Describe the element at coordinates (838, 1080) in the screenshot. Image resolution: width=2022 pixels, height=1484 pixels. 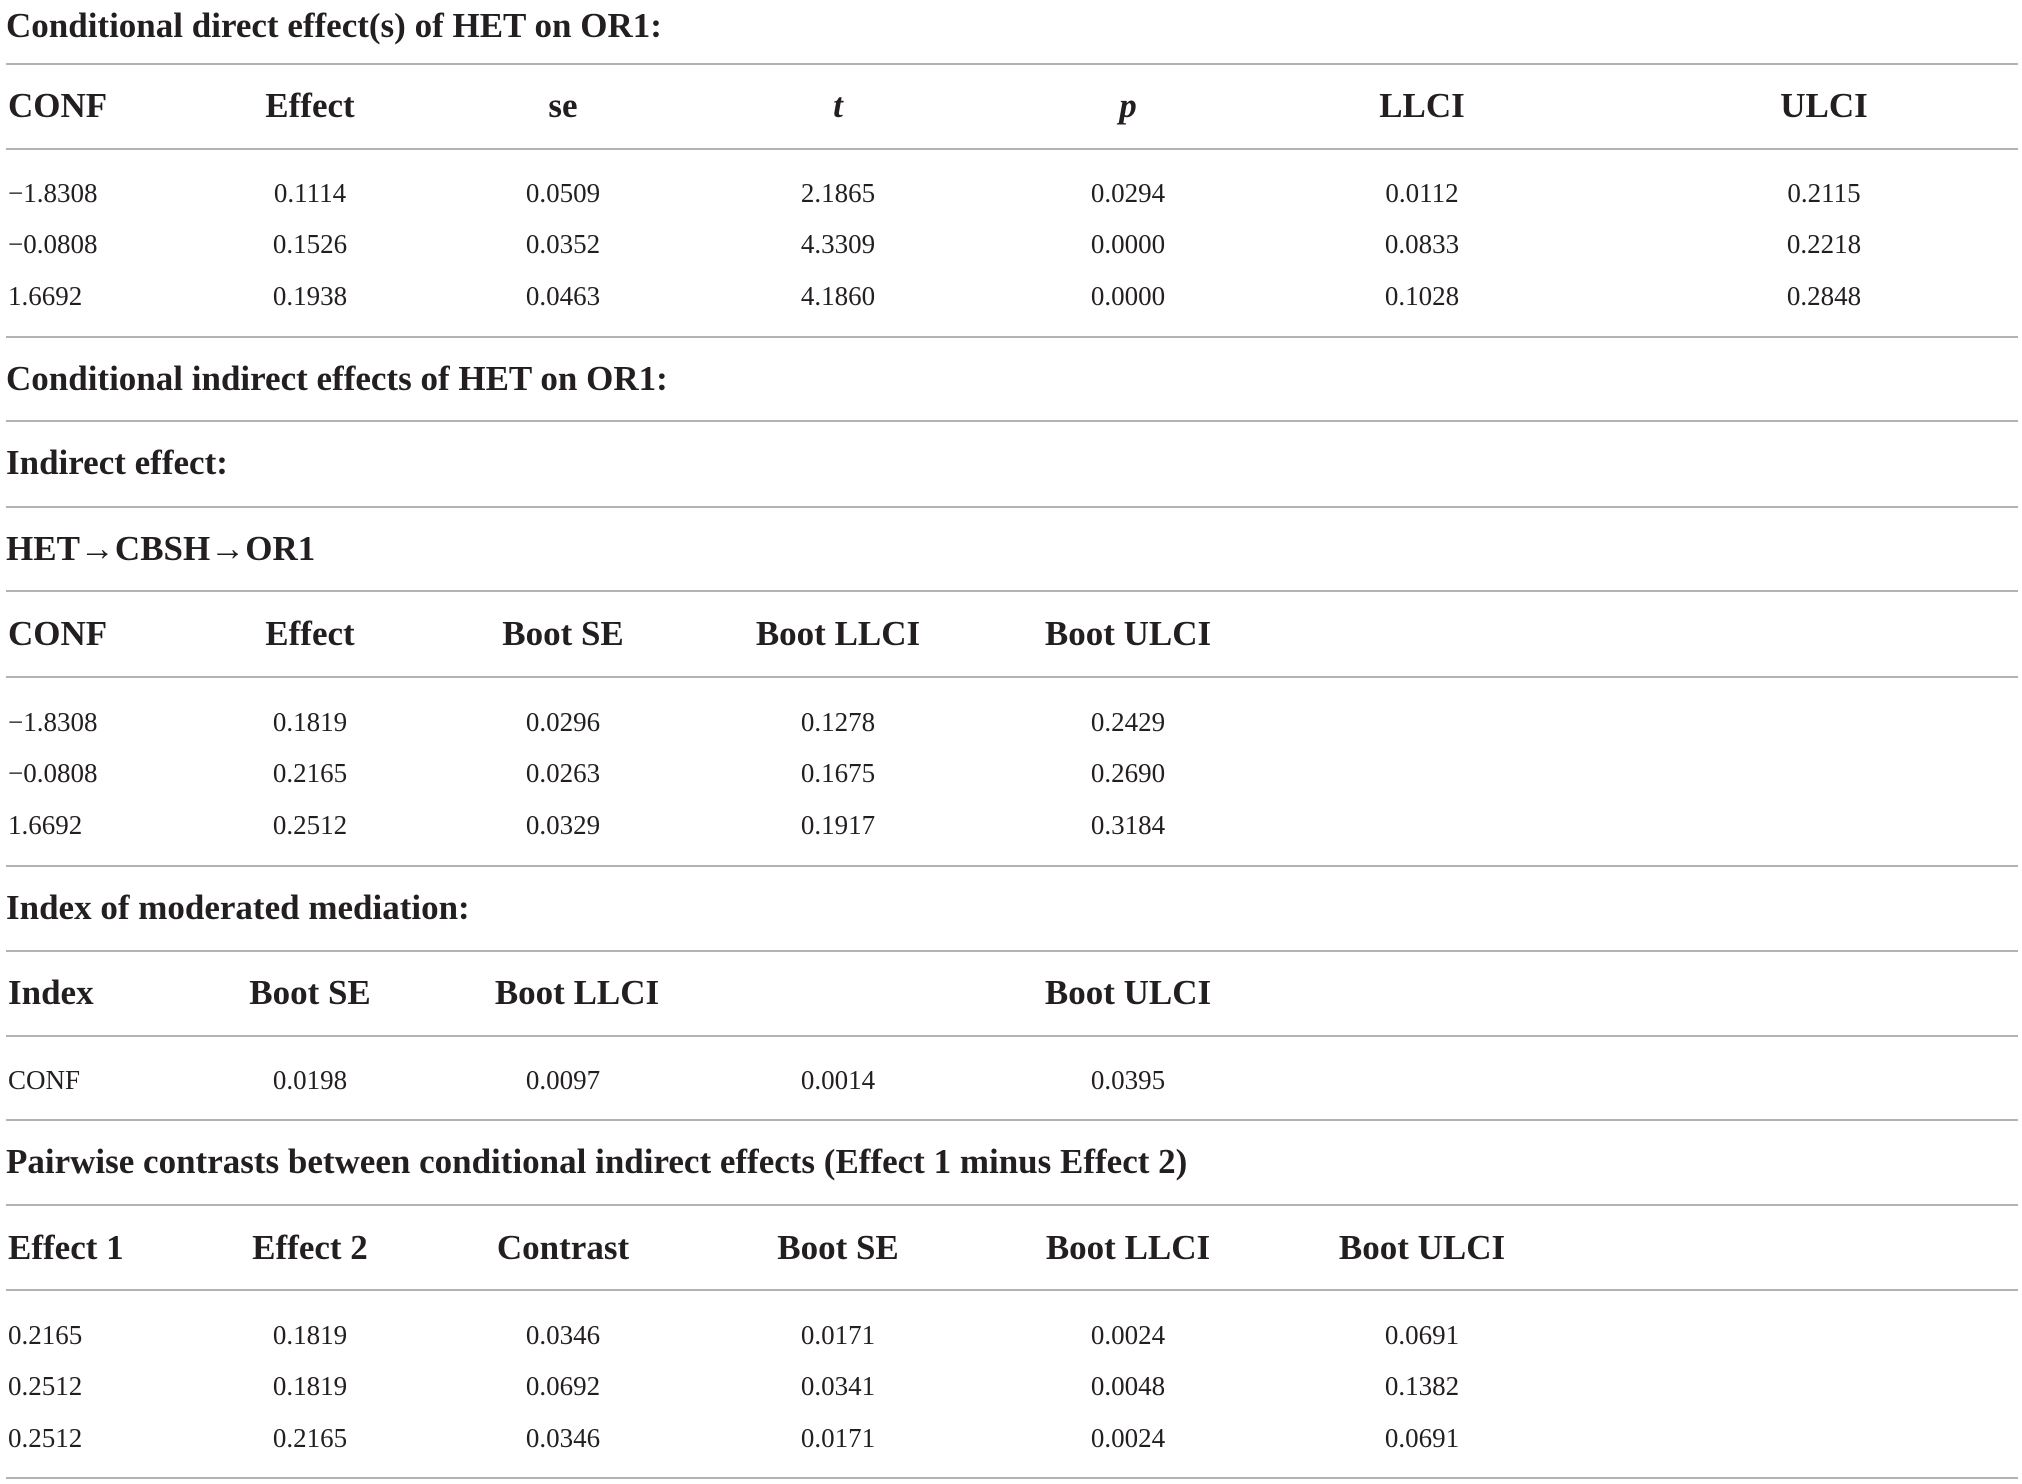
I see `table-cell: 0.0014` at that location.